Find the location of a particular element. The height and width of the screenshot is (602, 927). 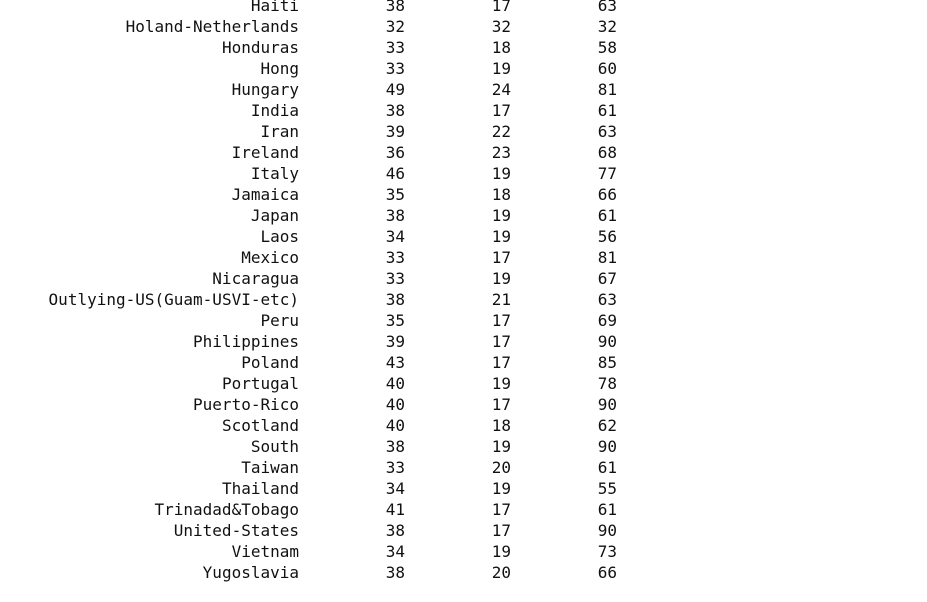

country-cell: United-States is located at coordinates (236, 530).